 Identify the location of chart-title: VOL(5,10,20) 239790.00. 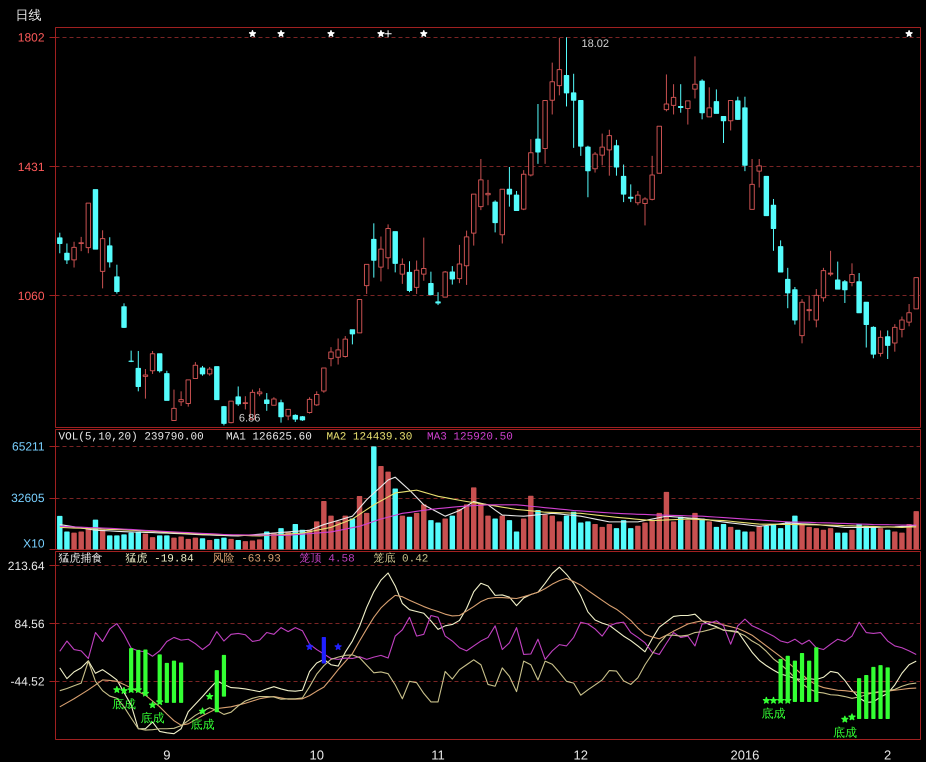
(131, 438).